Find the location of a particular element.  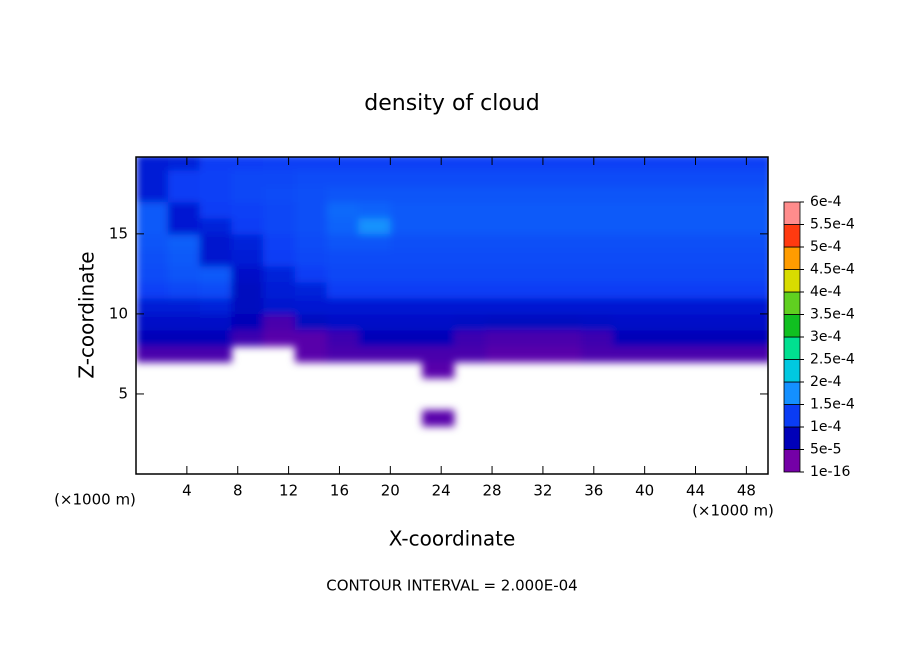

colorbar-label: 2e-4 is located at coordinates (826, 382).